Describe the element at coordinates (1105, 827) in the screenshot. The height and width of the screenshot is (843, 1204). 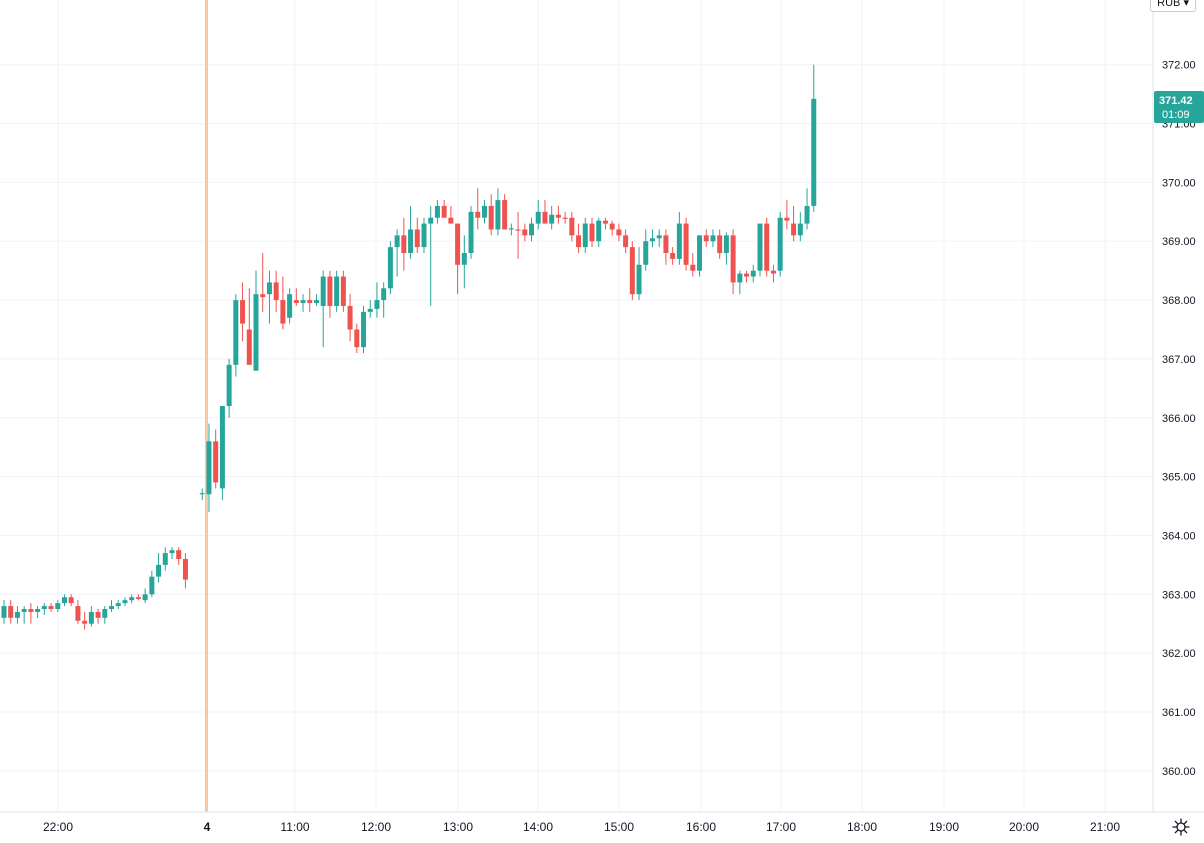
I see `x-tick-label: 21:00` at that location.